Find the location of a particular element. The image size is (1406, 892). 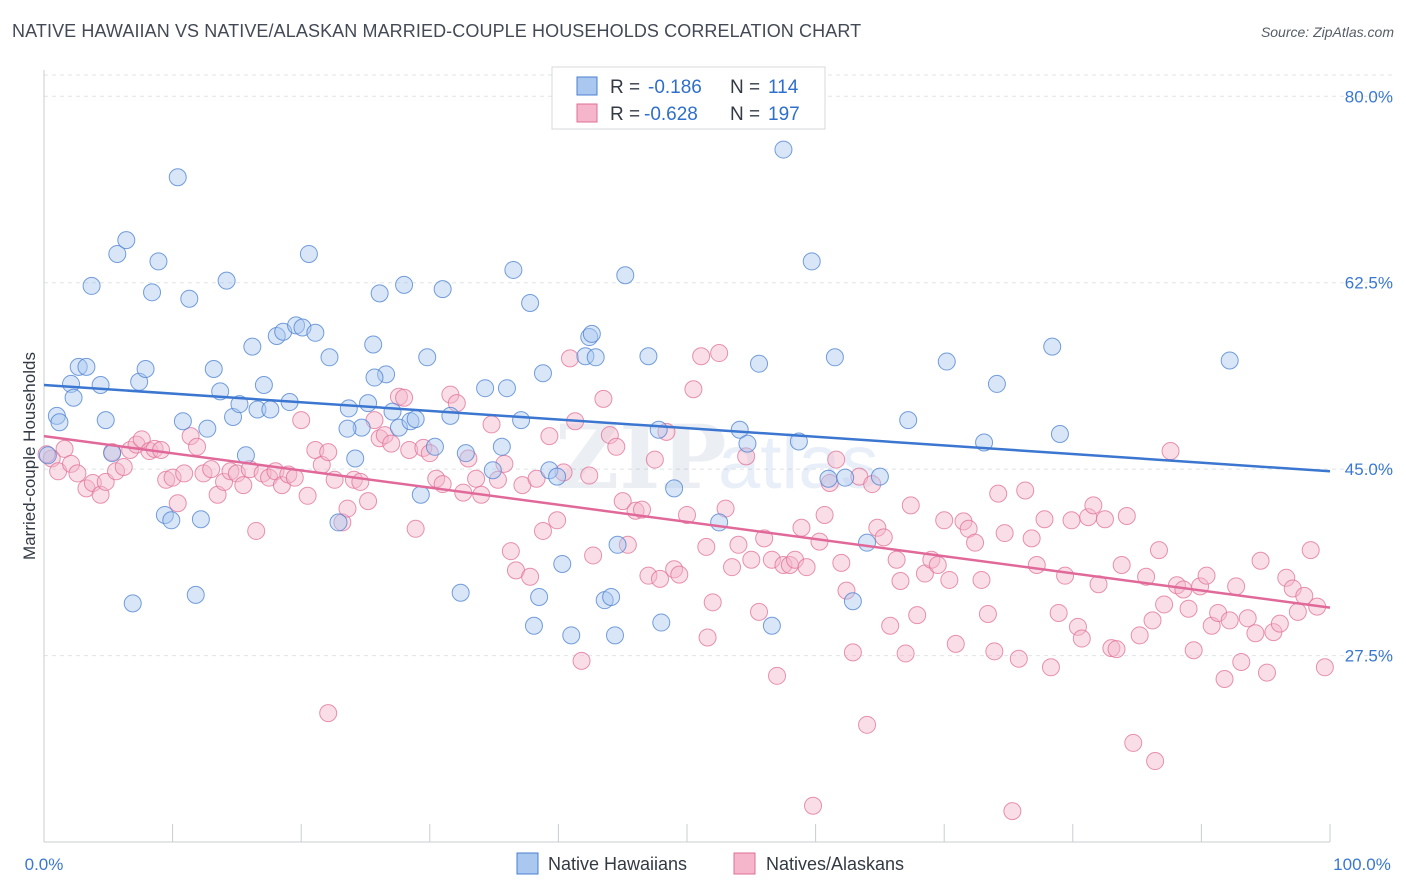

stats-blue-swatch is located at coordinates (587, 86).